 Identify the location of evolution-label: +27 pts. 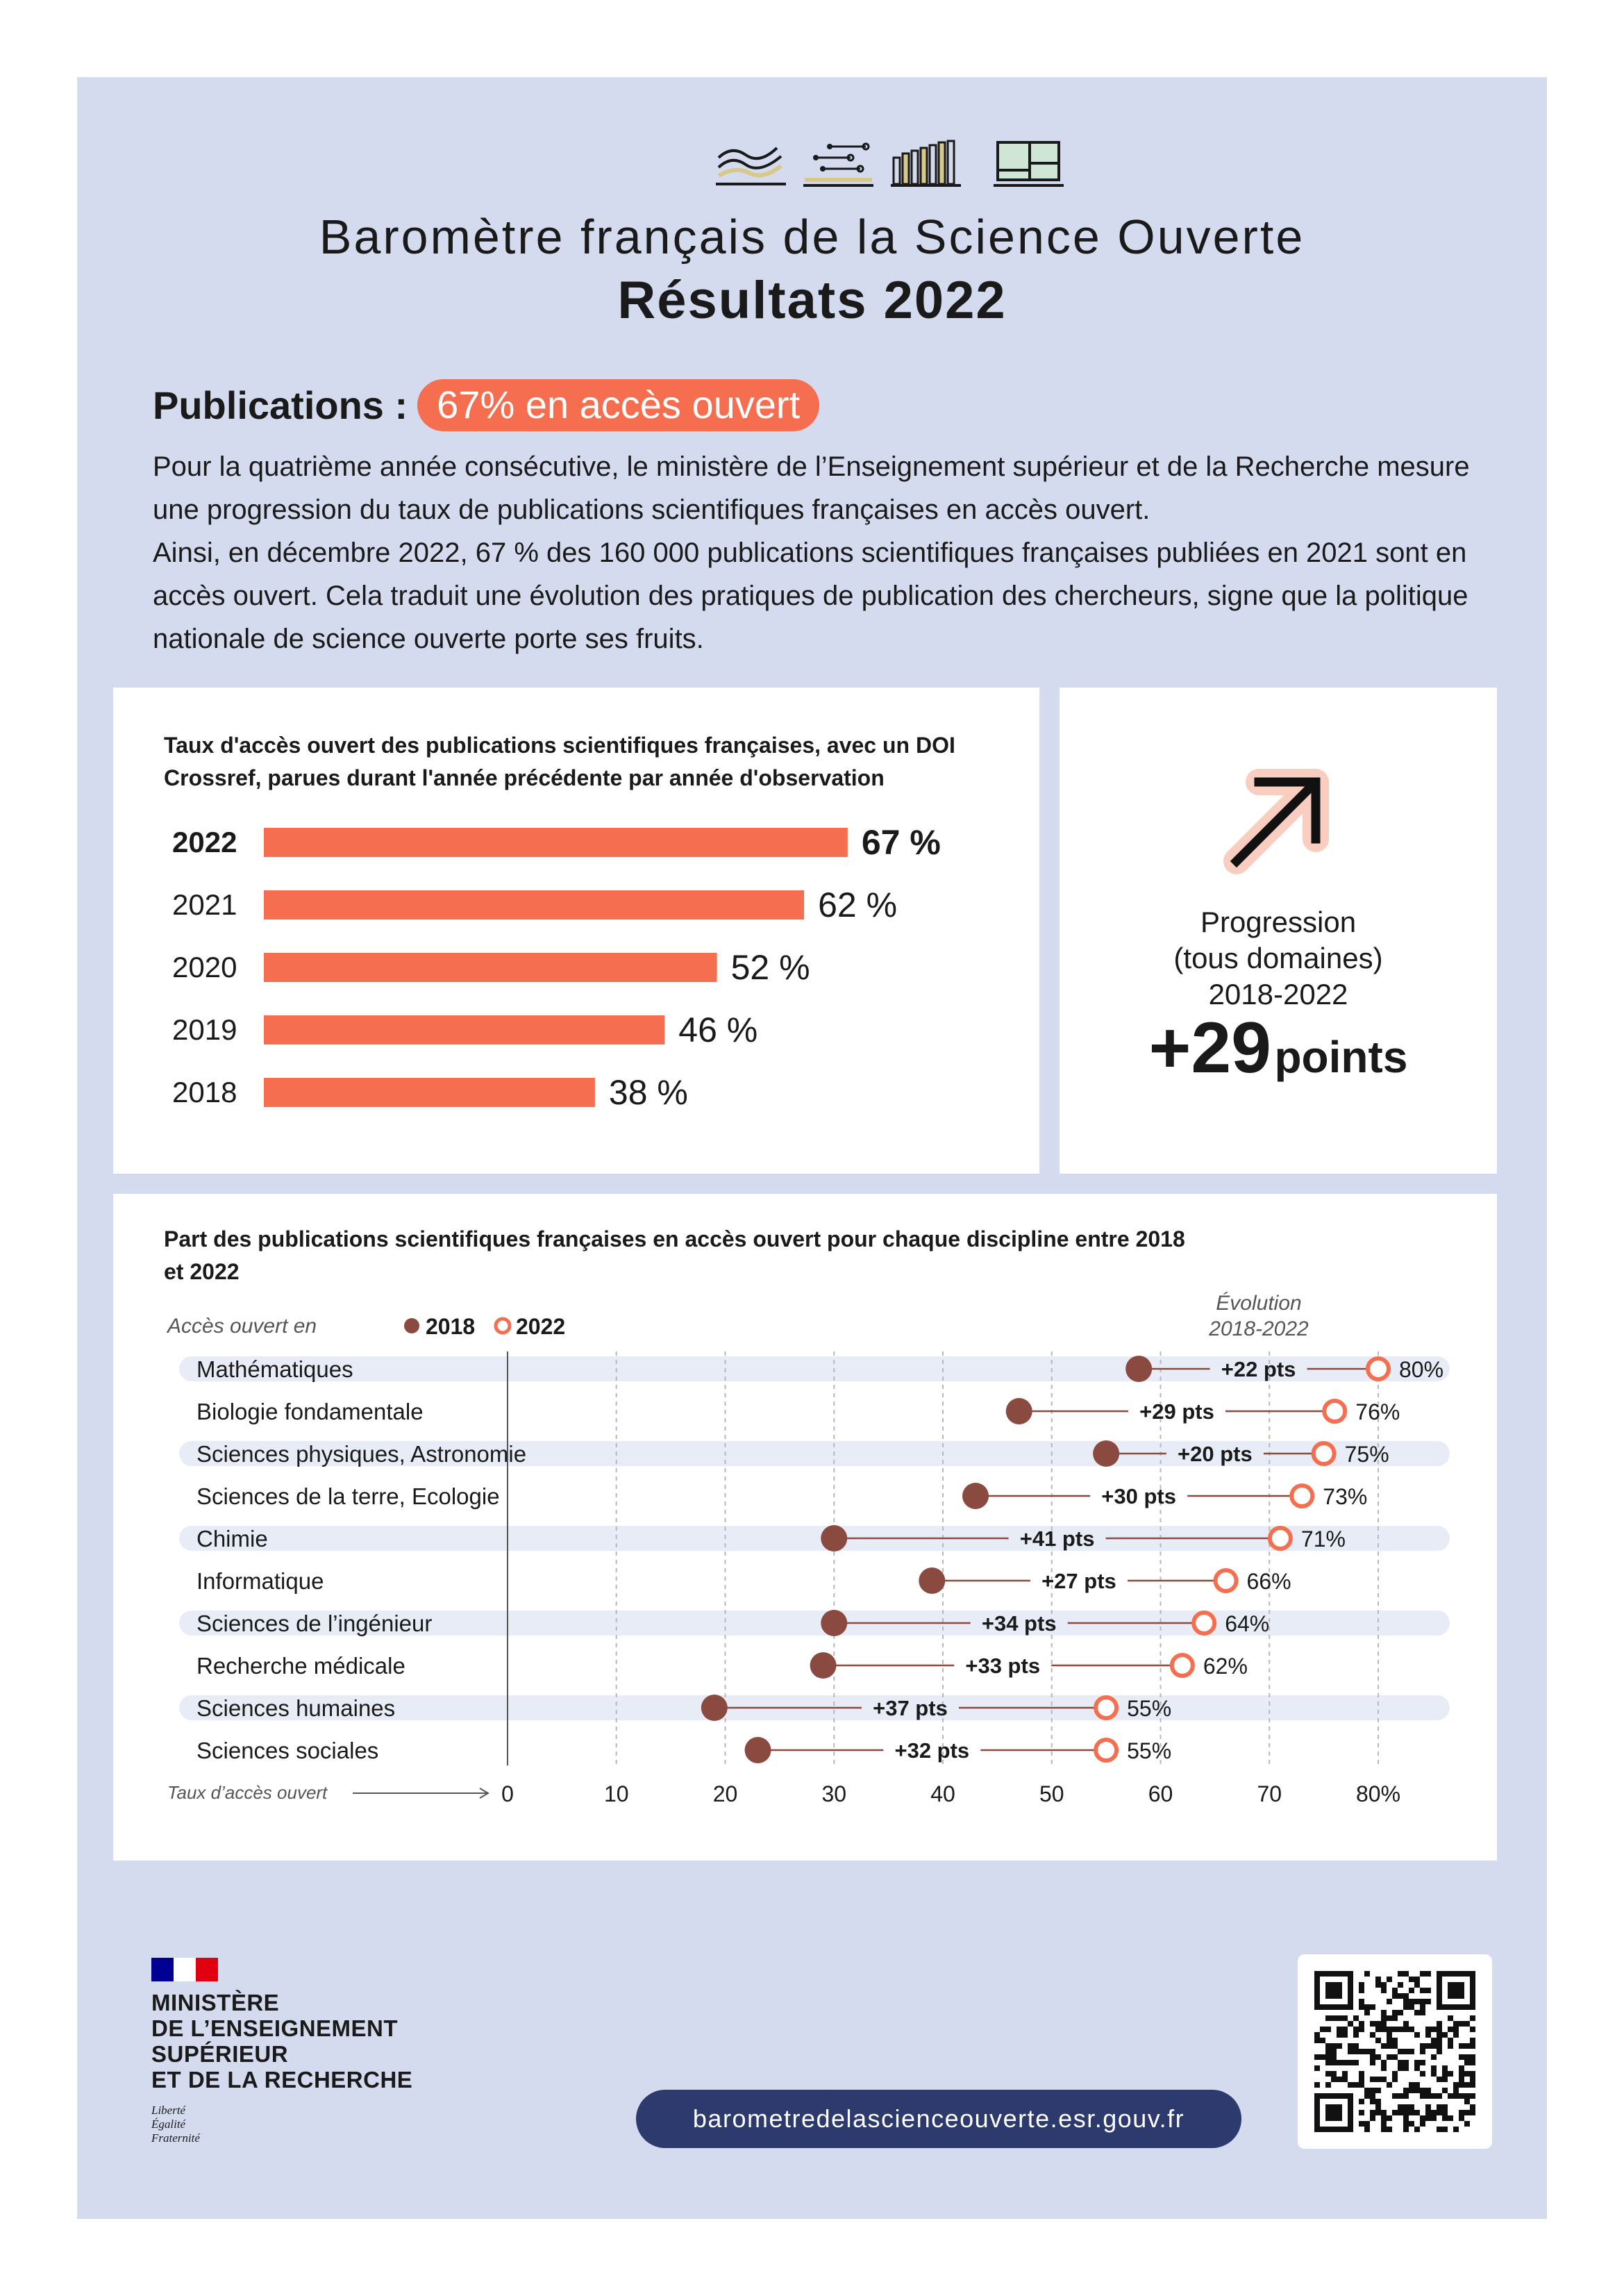
(1078, 1581).